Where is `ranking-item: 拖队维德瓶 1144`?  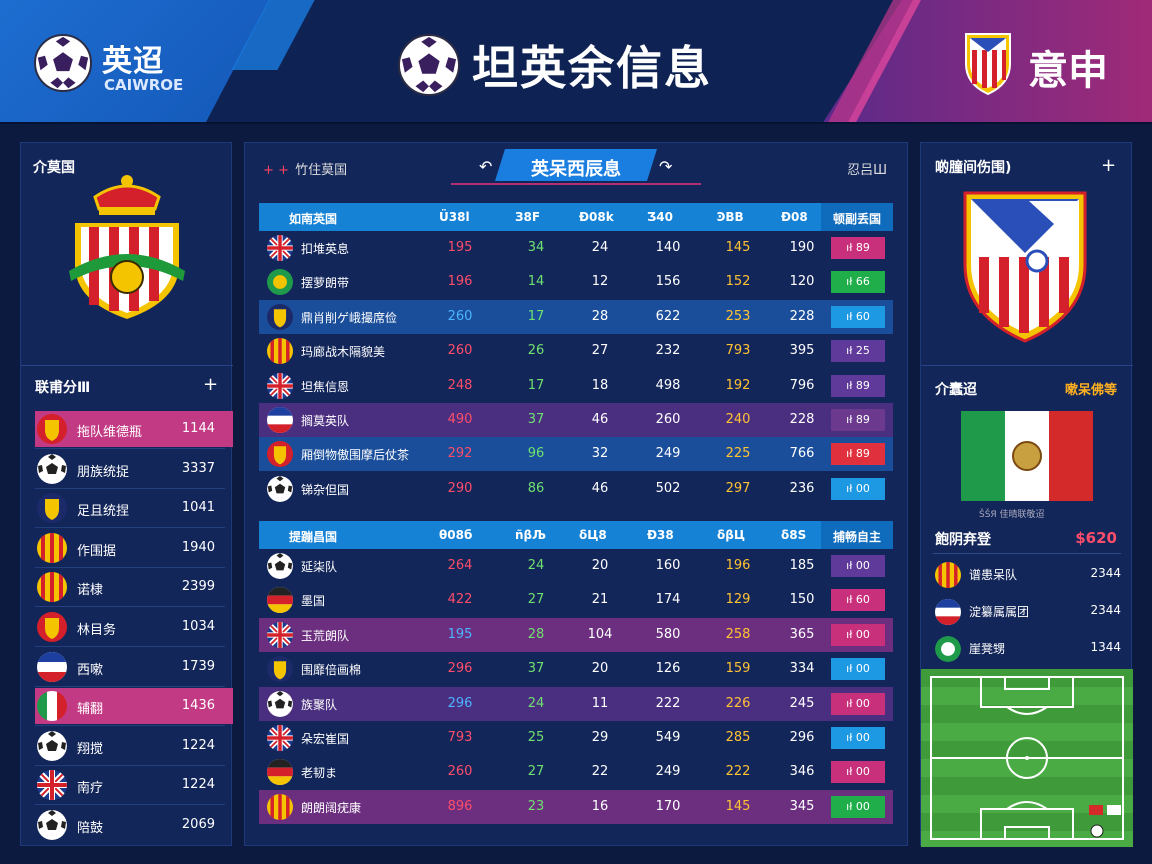 ranking-item: 拖队维德瓶 1144 is located at coordinates (134, 429).